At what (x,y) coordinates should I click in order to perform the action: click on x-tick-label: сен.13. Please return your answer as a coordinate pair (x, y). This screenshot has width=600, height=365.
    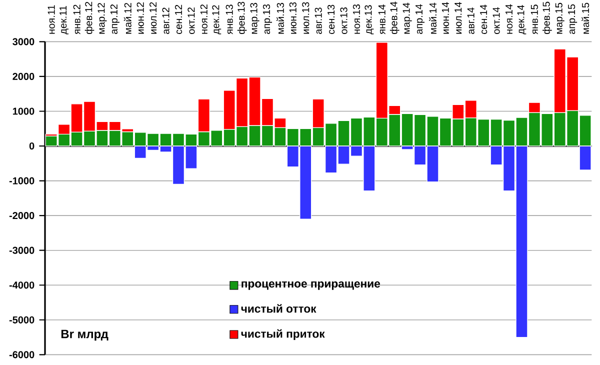
    Looking at the image, I should click on (331, 19).